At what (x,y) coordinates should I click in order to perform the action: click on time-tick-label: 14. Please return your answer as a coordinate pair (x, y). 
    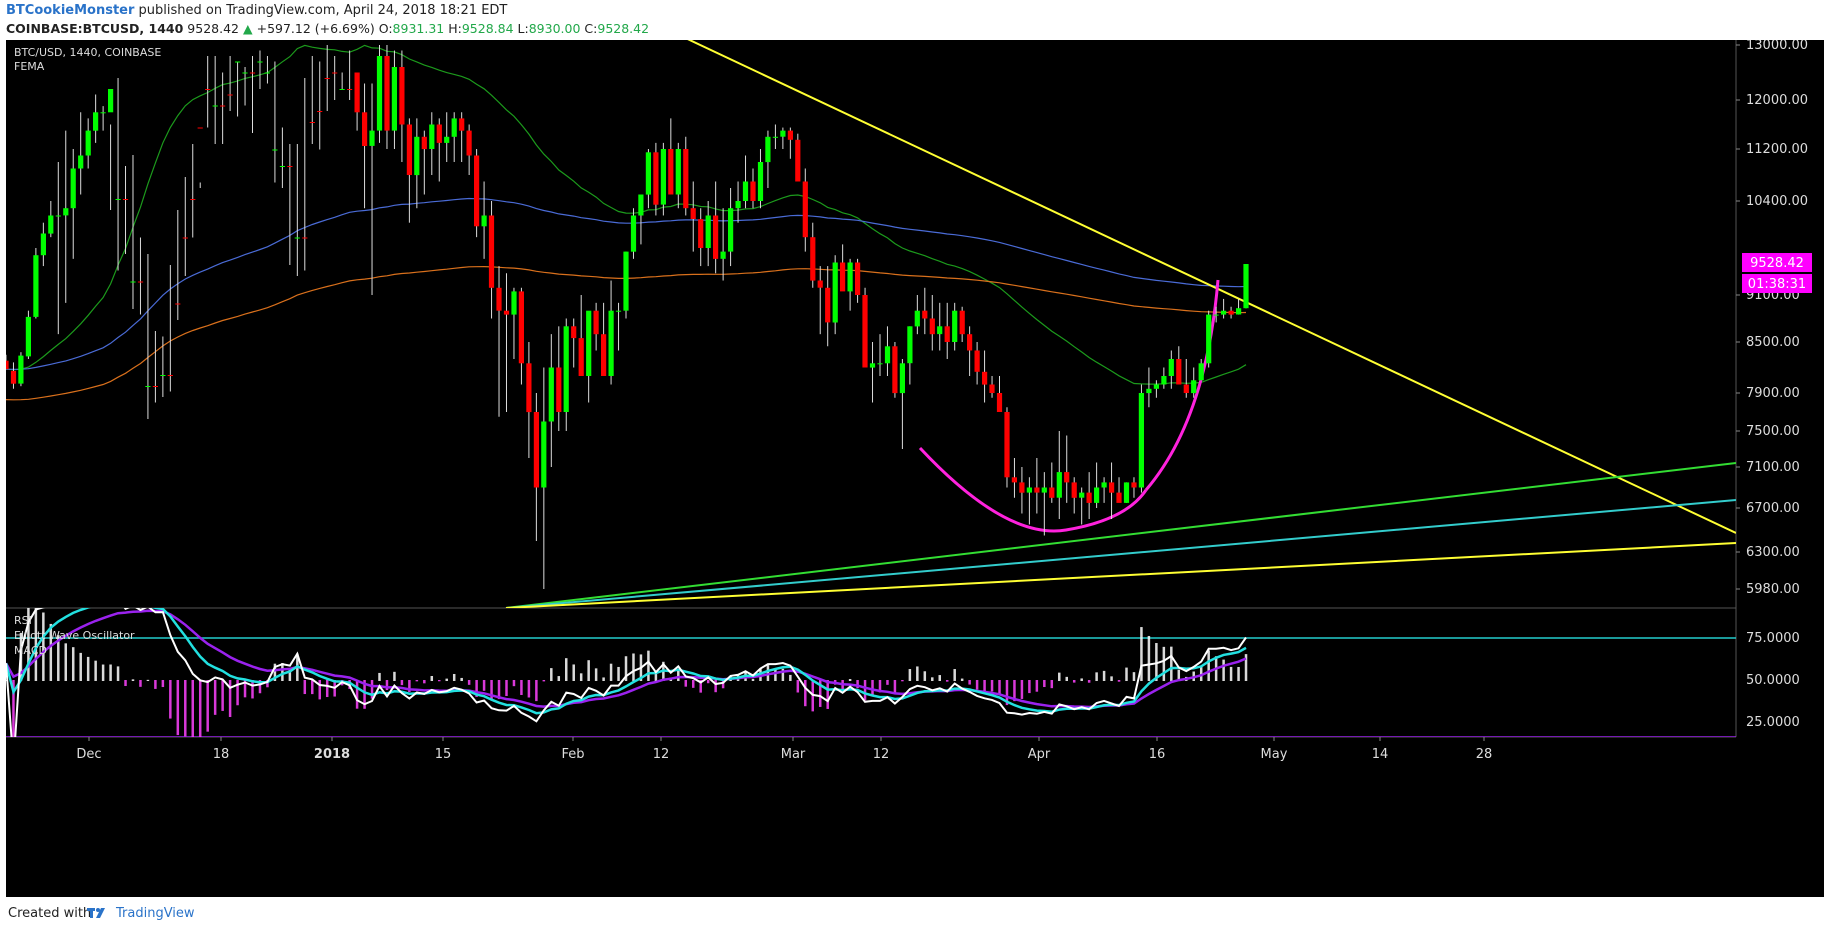
    Looking at the image, I should click on (1380, 754).